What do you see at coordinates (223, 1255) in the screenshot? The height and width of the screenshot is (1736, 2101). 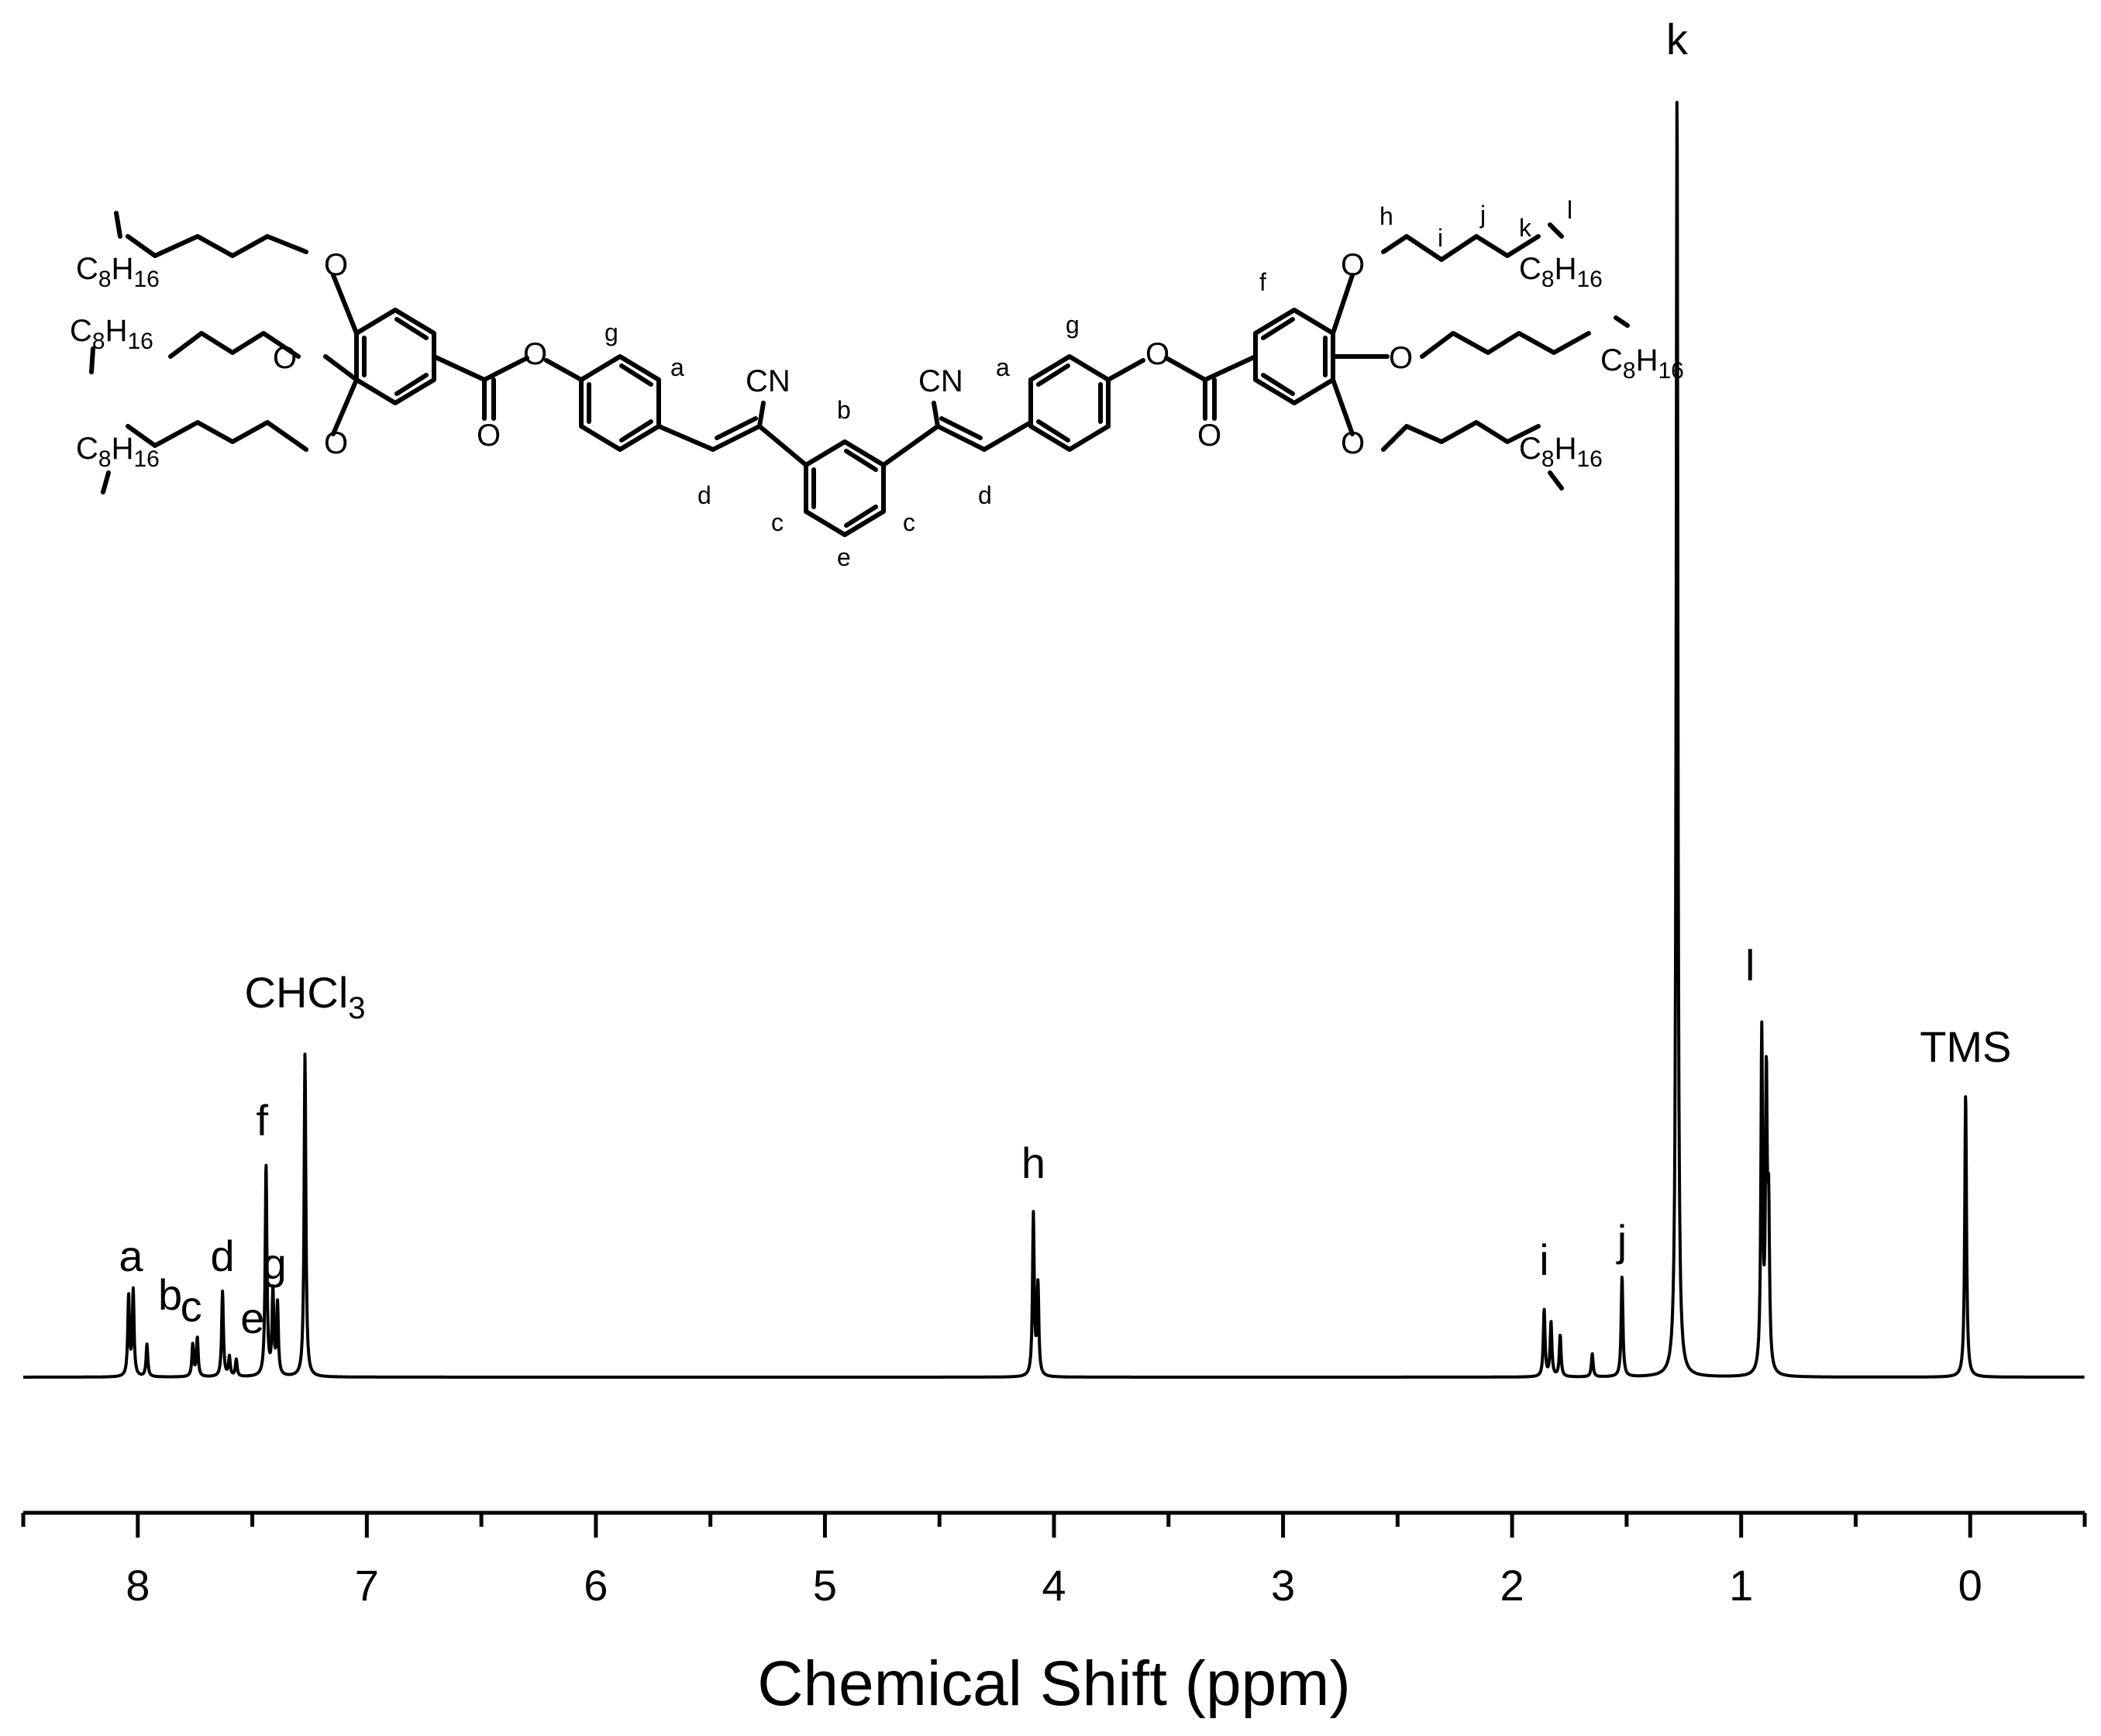 I see `annotation-d: d` at bounding box center [223, 1255].